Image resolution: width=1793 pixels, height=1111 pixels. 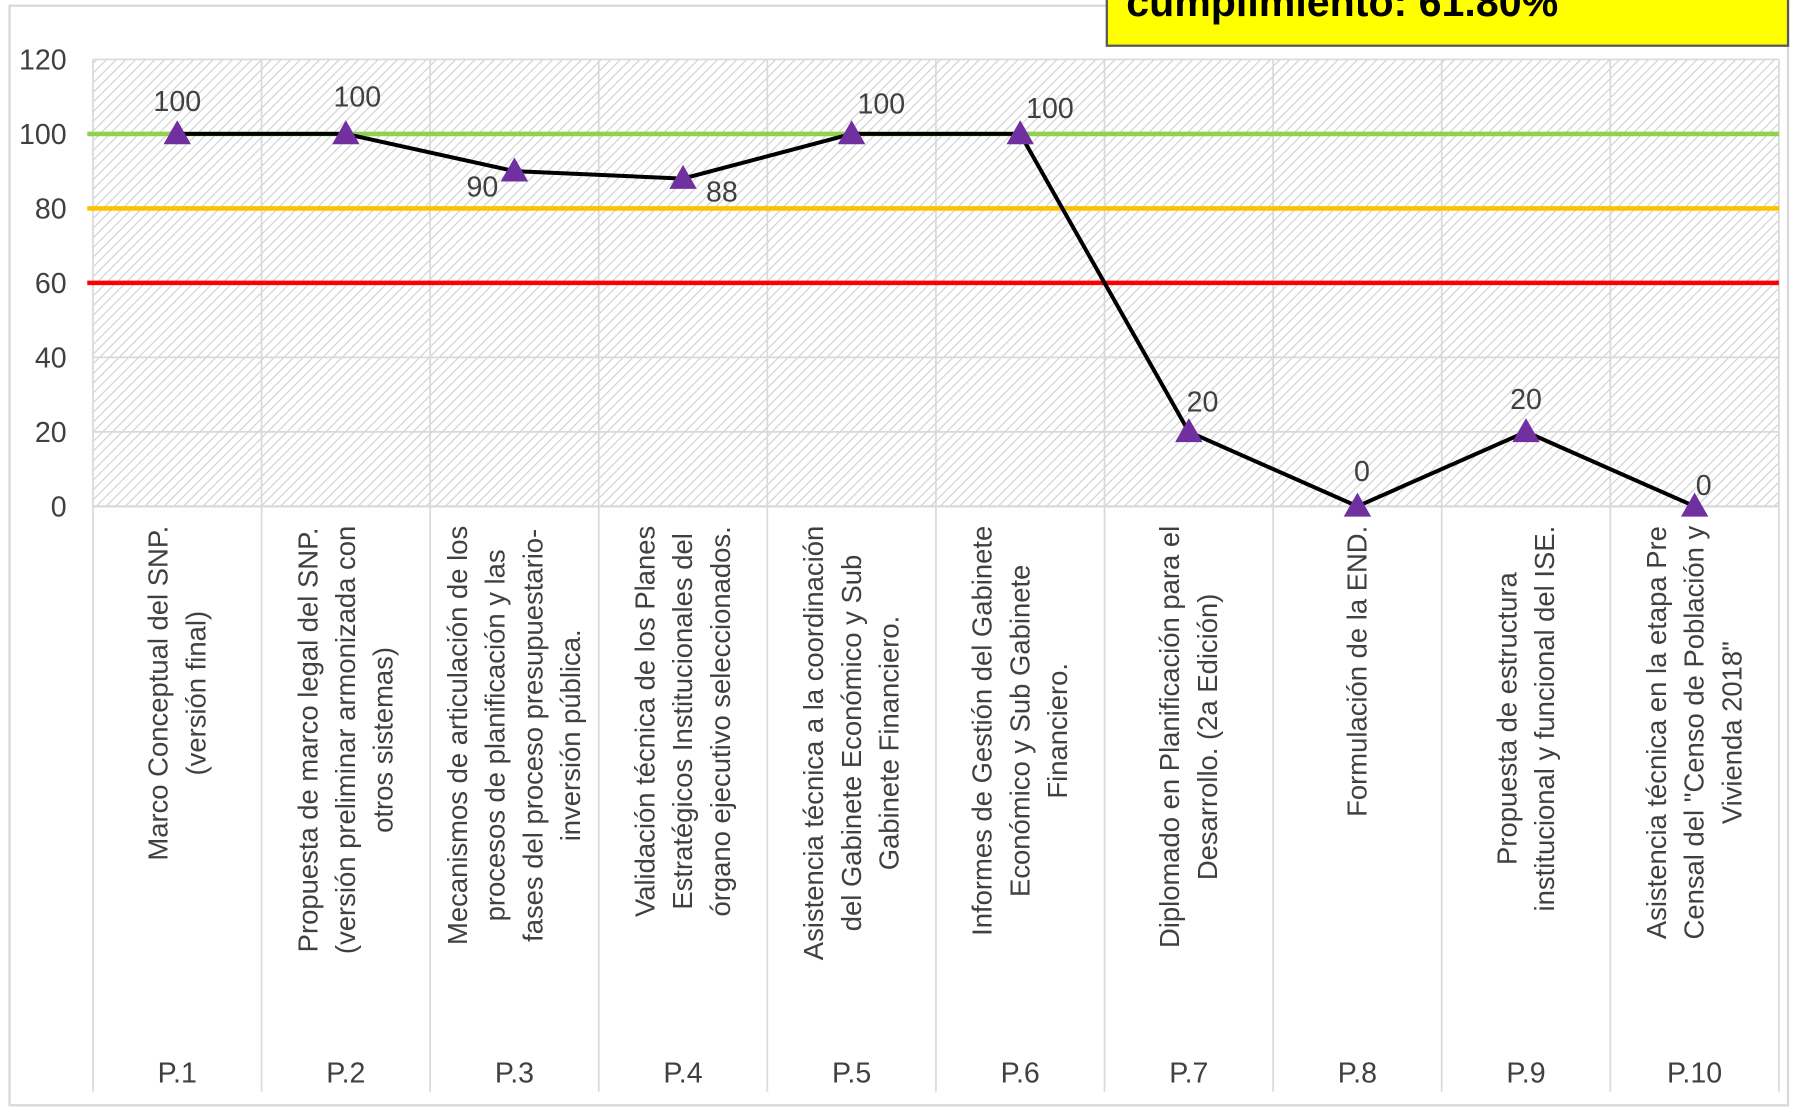 I want to click on category-label-line: Formulación de la END., so click(x=1357, y=671).